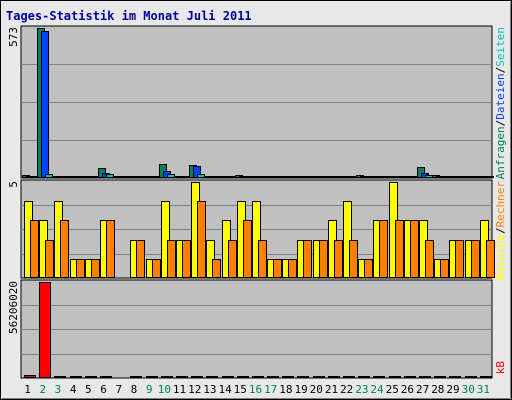 This screenshot has height=400, width=512. Describe the element at coordinates (285, 389) in the screenshot. I see `day-label-18: 18` at that location.